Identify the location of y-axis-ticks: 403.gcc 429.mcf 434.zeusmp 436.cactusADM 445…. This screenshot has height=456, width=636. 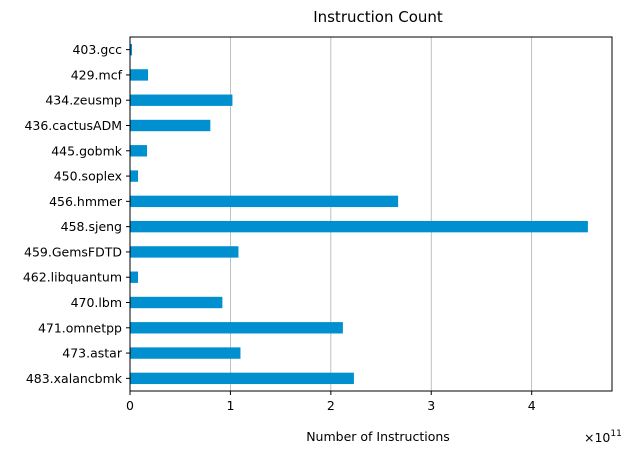
(76, 214).